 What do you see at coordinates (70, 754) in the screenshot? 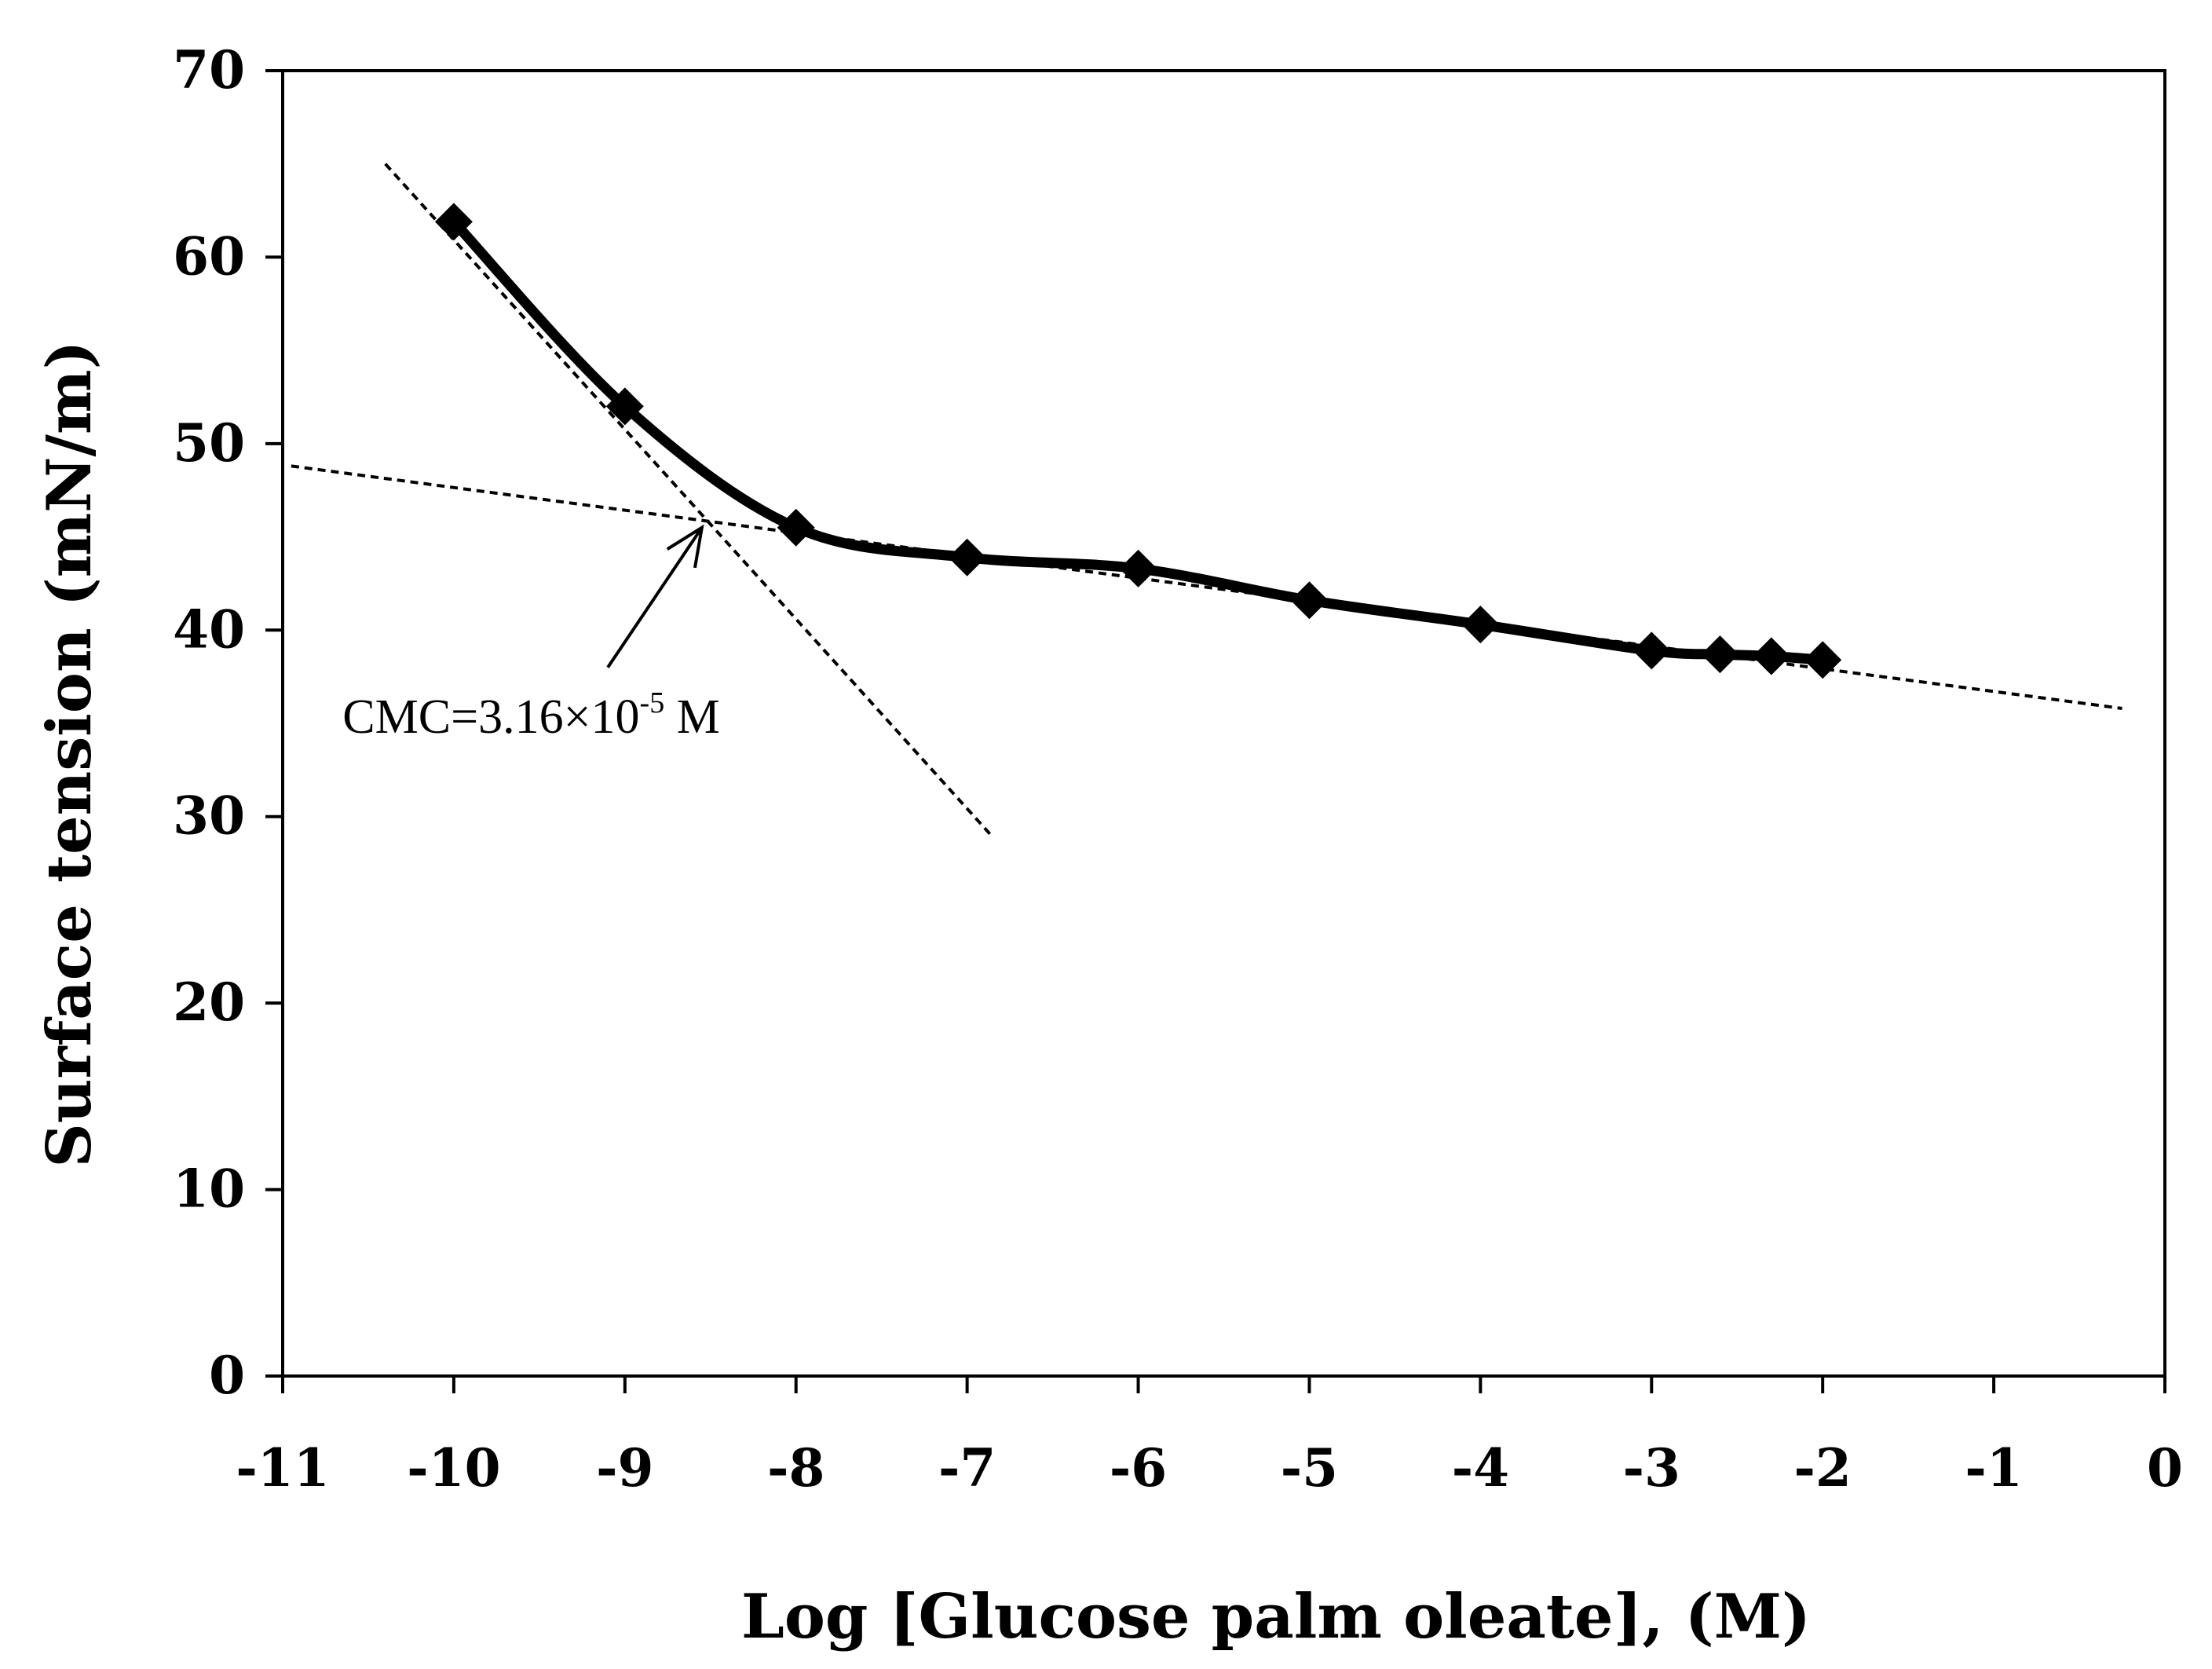
I see `y-axis-title: Surface tension (mN/m)` at bounding box center [70, 754].